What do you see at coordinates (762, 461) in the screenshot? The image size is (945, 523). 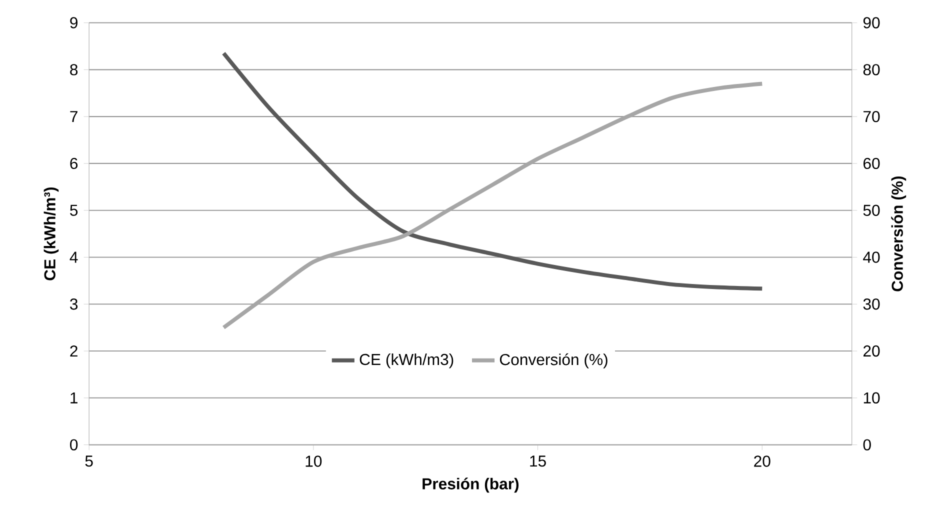 I see `x-tick-label: 20` at bounding box center [762, 461].